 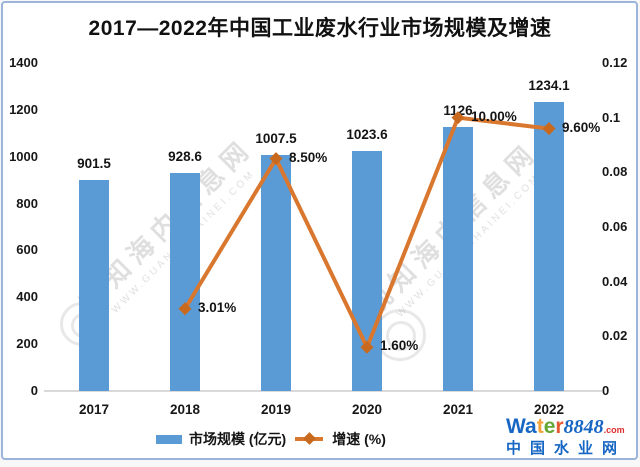 What do you see at coordinates (540, 426) in the screenshot?
I see `logo-letter: t` at bounding box center [540, 426].